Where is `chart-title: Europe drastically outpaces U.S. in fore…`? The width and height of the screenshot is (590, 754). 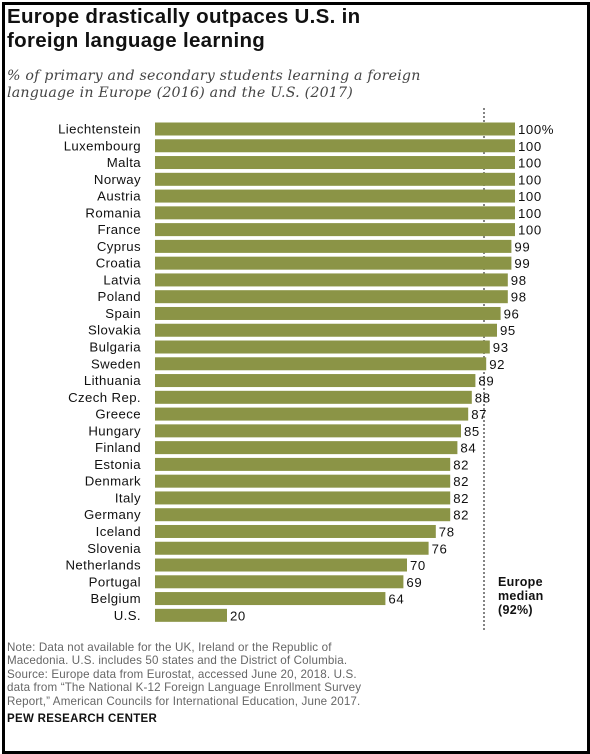
chart-title: Europe drastically outpaces U.S. in fore… is located at coordinates (292, 29).